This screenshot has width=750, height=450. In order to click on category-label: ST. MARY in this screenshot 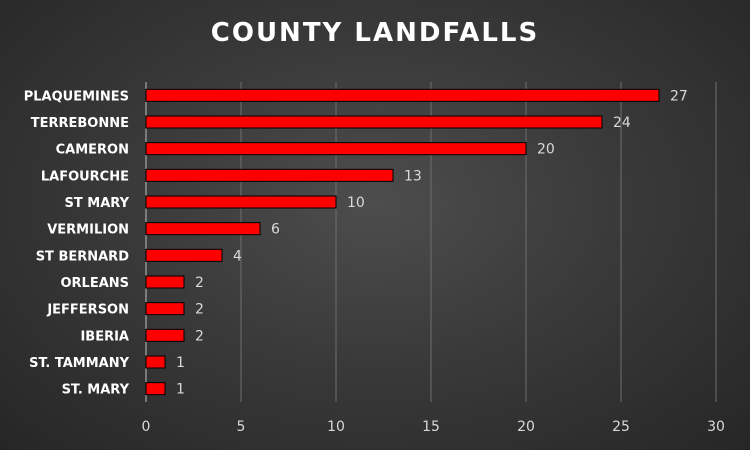, I will do `click(96, 390)`.